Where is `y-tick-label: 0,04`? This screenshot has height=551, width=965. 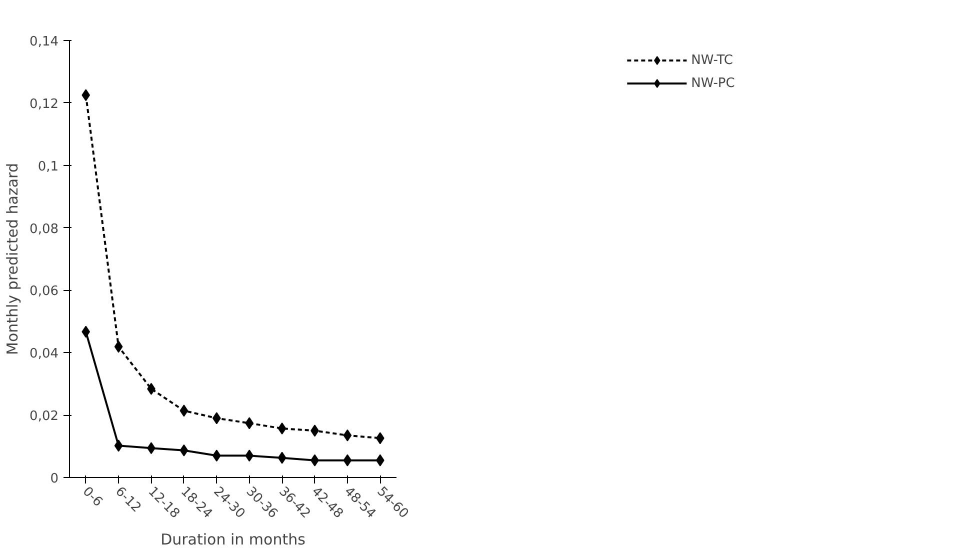 y-tick-label: 0,04 is located at coordinates (44, 354).